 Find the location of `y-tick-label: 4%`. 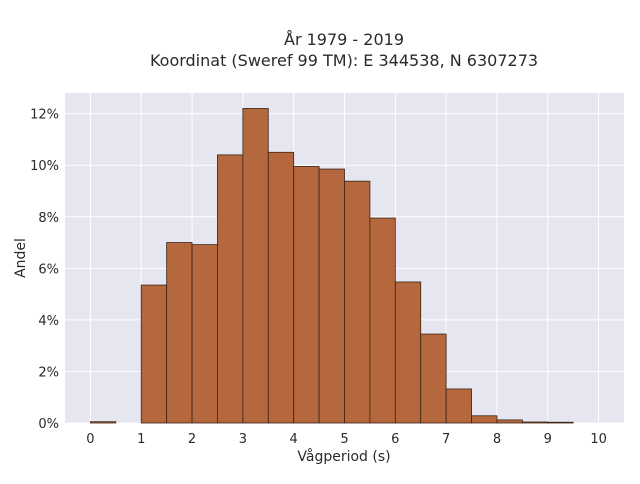

y-tick-label: 4% is located at coordinates (48, 321).